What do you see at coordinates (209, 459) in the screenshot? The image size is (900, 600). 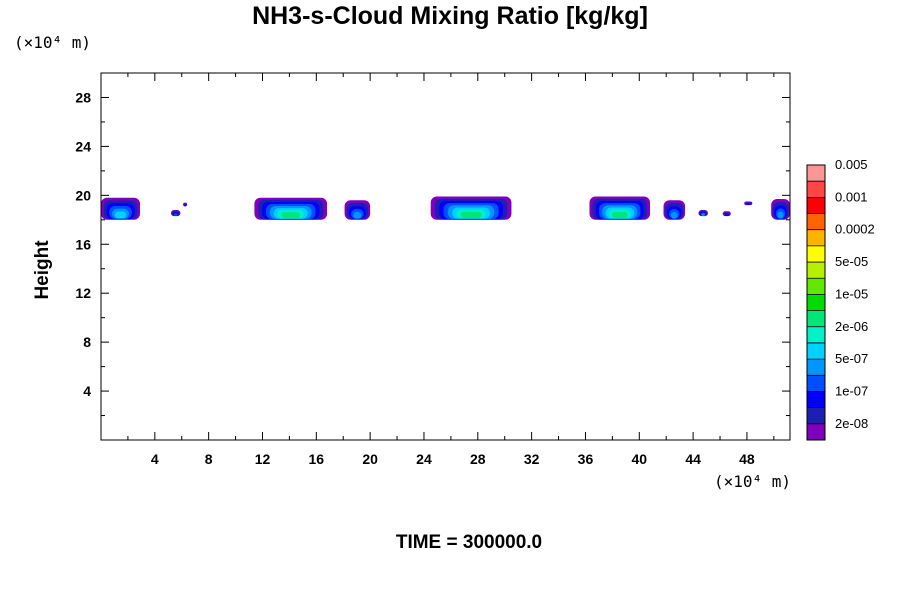 I see `x-tick-label: 8` at bounding box center [209, 459].